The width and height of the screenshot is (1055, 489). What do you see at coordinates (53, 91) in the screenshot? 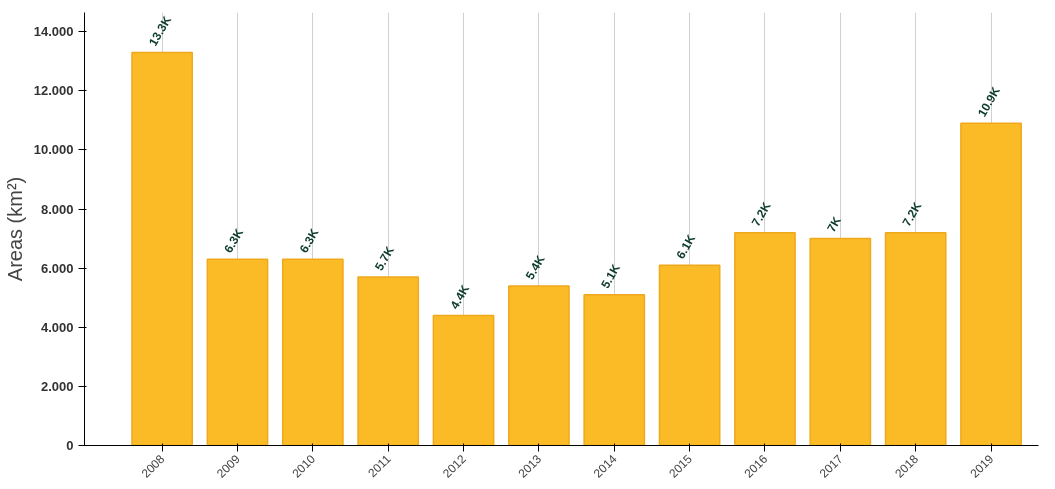
I see `y-tick-label: 12.000` at bounding box center [53, 91].